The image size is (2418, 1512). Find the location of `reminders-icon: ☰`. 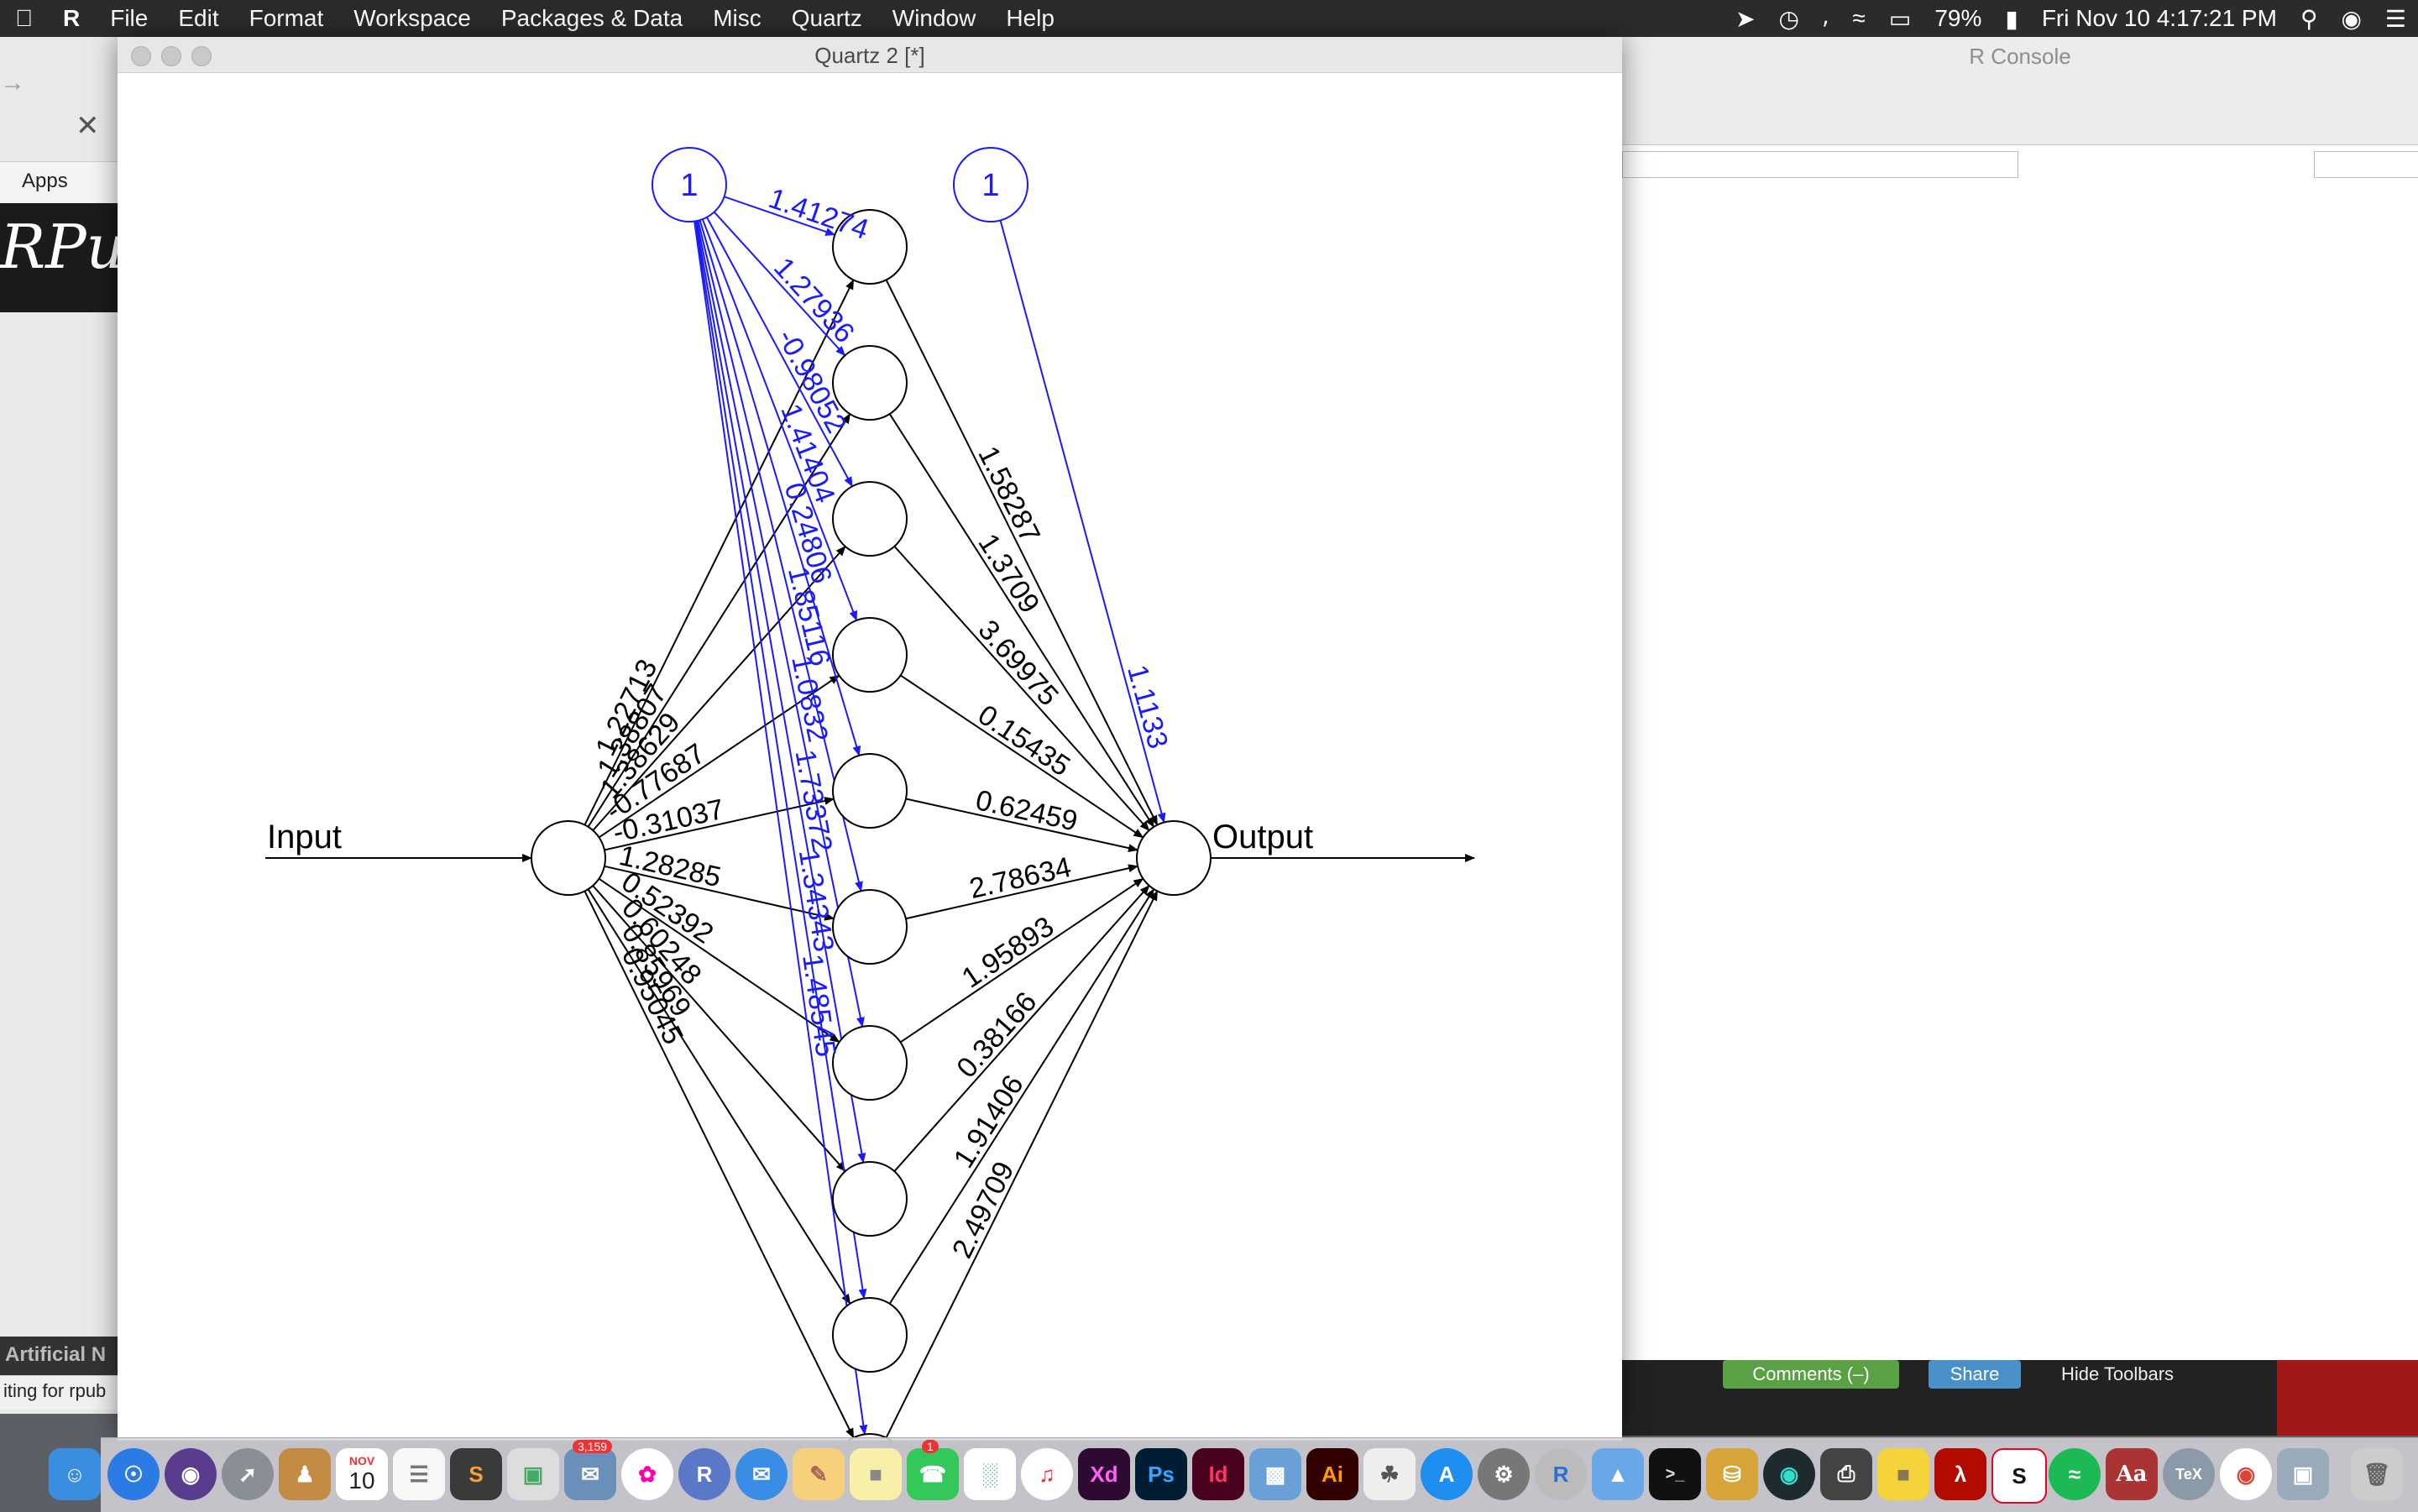

reminders-icon: ☰ is located at coordinates (419, 1474).